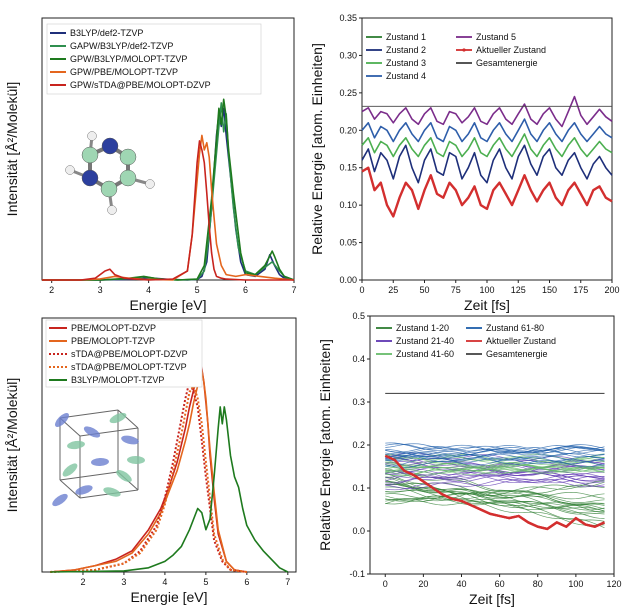 This screenshot has width=640, height=614. Describe the element at coordinates (613, 584) in the screenshot. I see `x-tick-label: 120` at that location.